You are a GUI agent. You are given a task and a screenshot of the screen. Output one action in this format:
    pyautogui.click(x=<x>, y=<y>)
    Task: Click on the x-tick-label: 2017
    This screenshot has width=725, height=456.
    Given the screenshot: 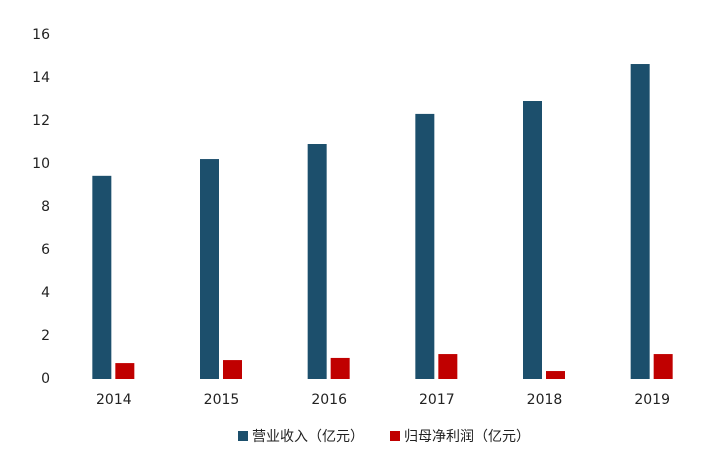 What is the action you would take?
    pyautogui.click(x=437, y=400)
    